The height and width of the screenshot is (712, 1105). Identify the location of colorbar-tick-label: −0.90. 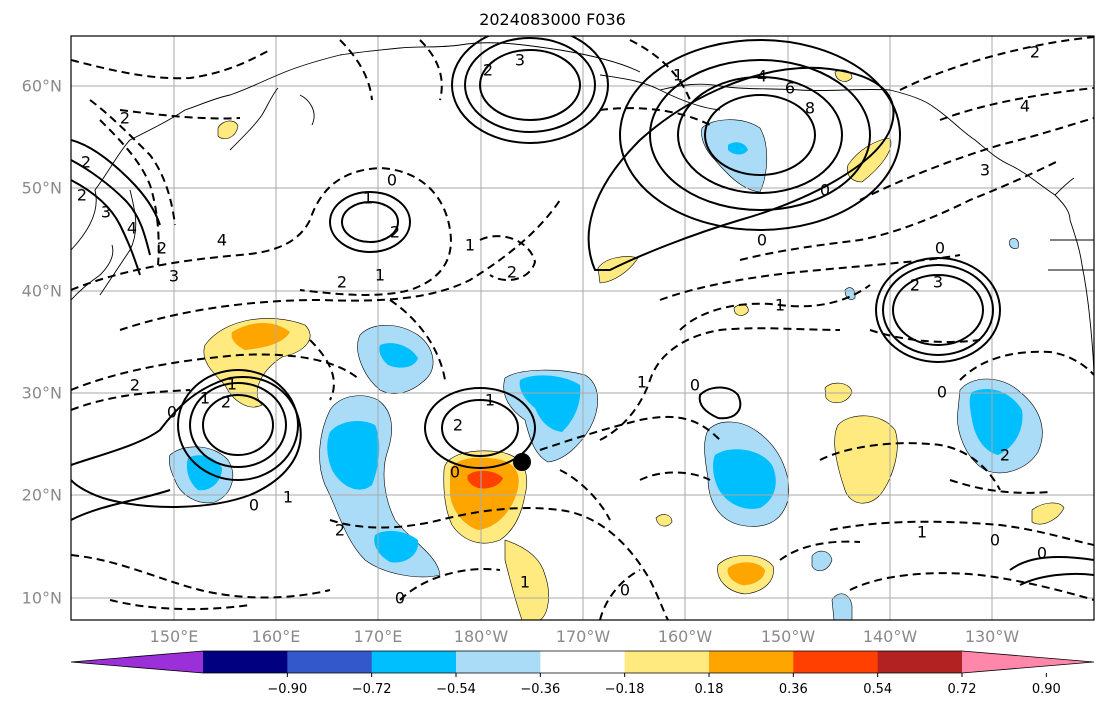
(287, 689).